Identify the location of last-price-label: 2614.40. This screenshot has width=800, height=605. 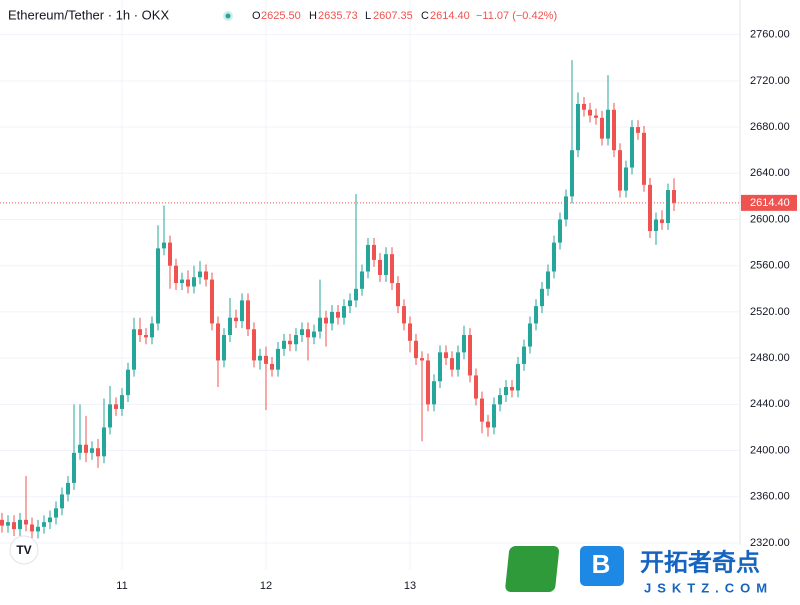
(770, 203).